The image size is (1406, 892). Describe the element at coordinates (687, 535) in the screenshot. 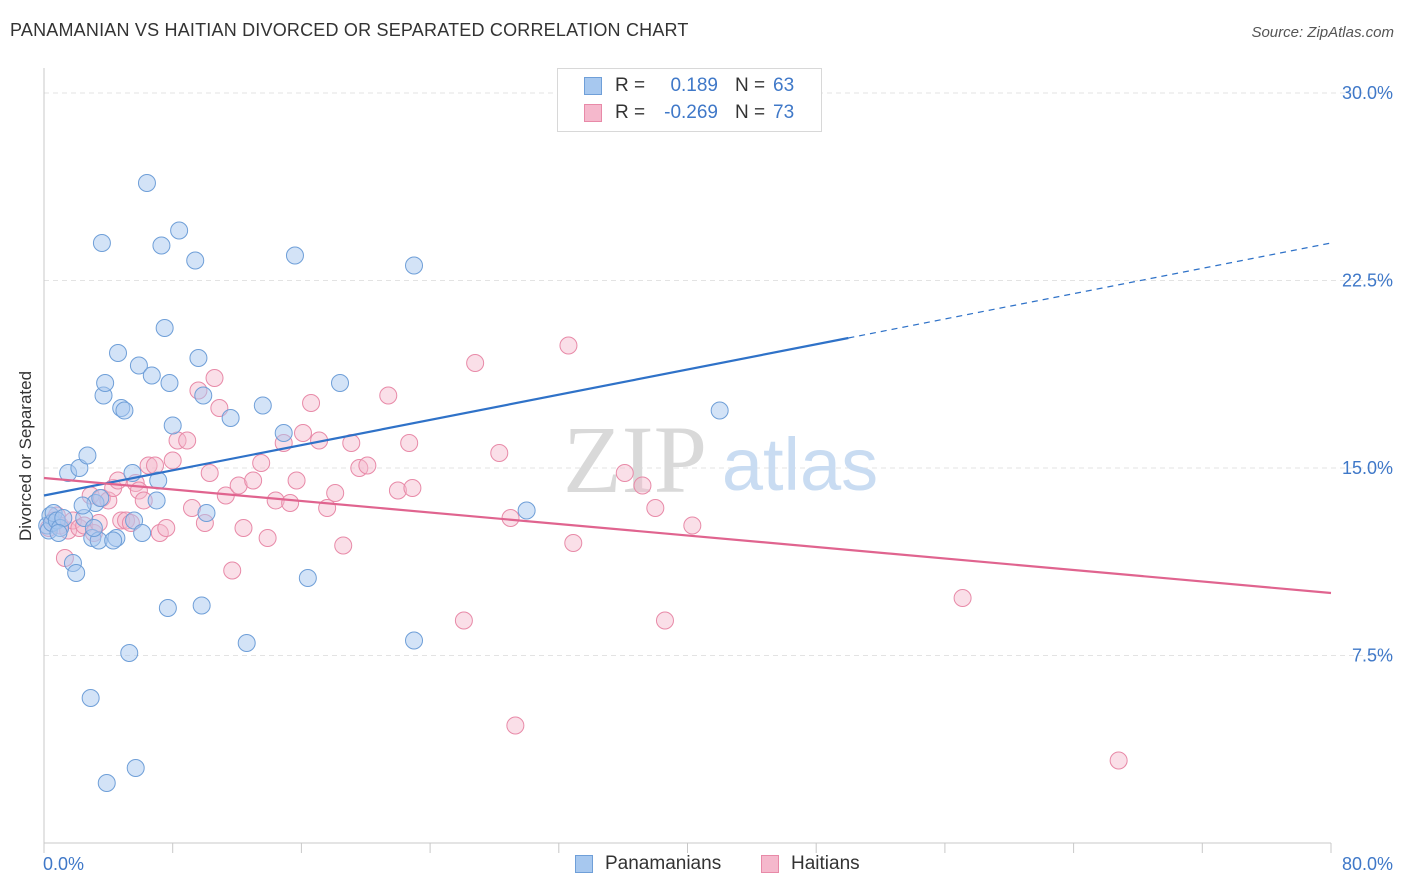

I see `haitians-trend-line` at that location.